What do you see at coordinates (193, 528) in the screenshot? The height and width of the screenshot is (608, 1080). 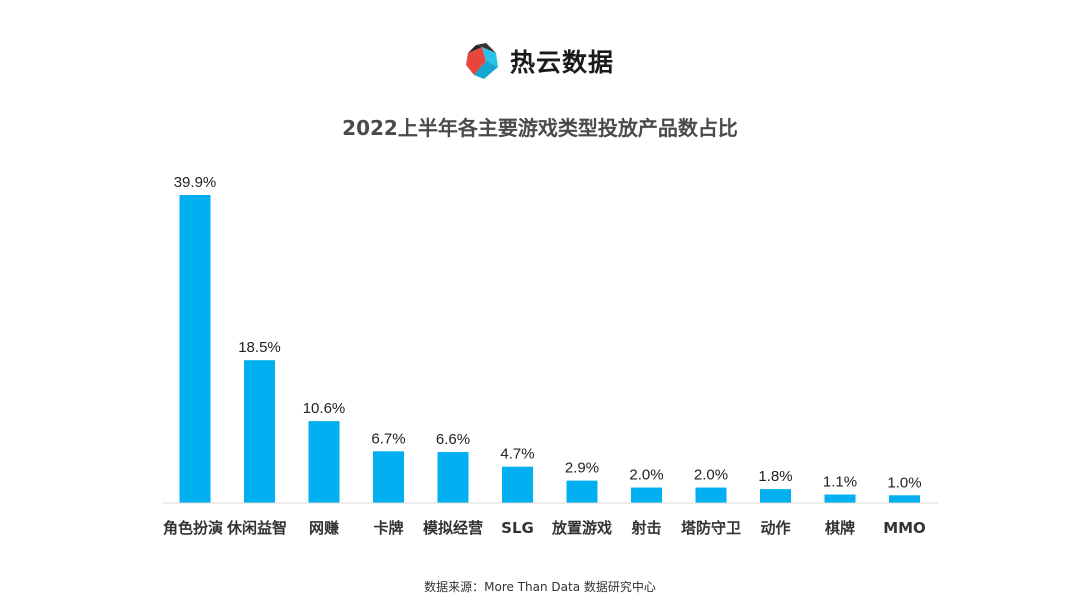 I see `category-label-1: 角色扮演` at bounding box center [193, 528].